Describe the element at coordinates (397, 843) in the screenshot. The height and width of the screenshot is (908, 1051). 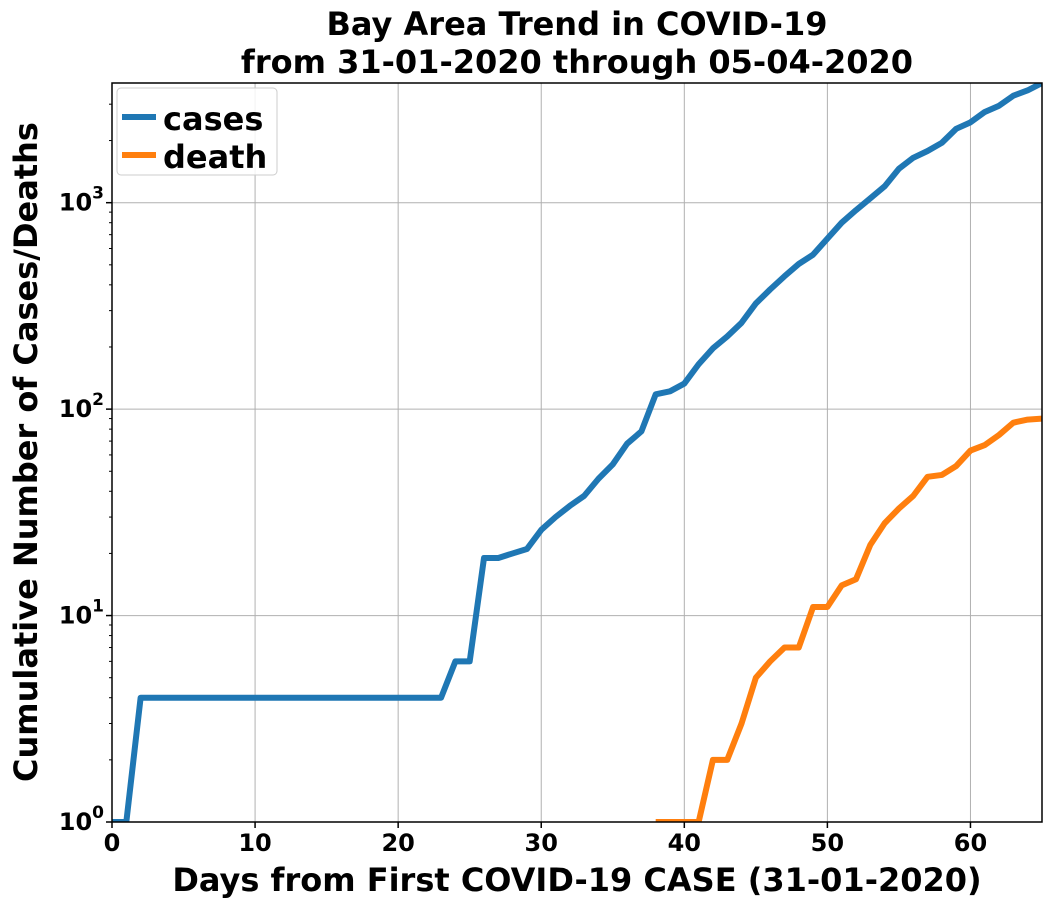
I see `x-tick-label: 20` at that location.